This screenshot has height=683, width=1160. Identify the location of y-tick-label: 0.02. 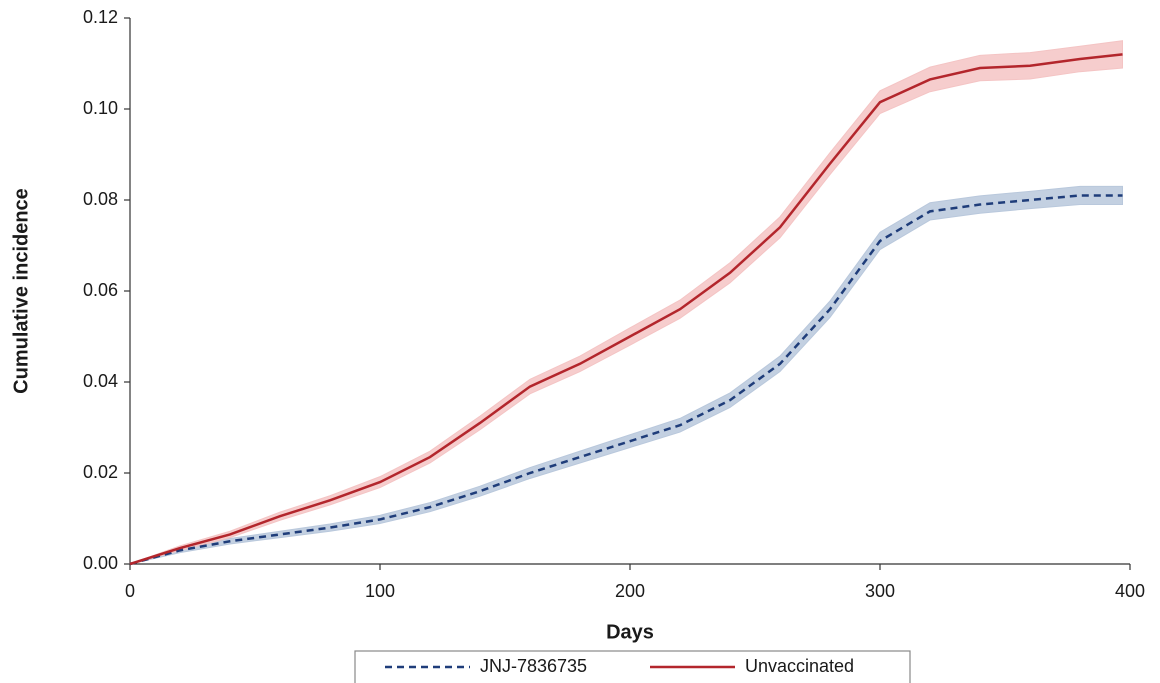
(100, 472).